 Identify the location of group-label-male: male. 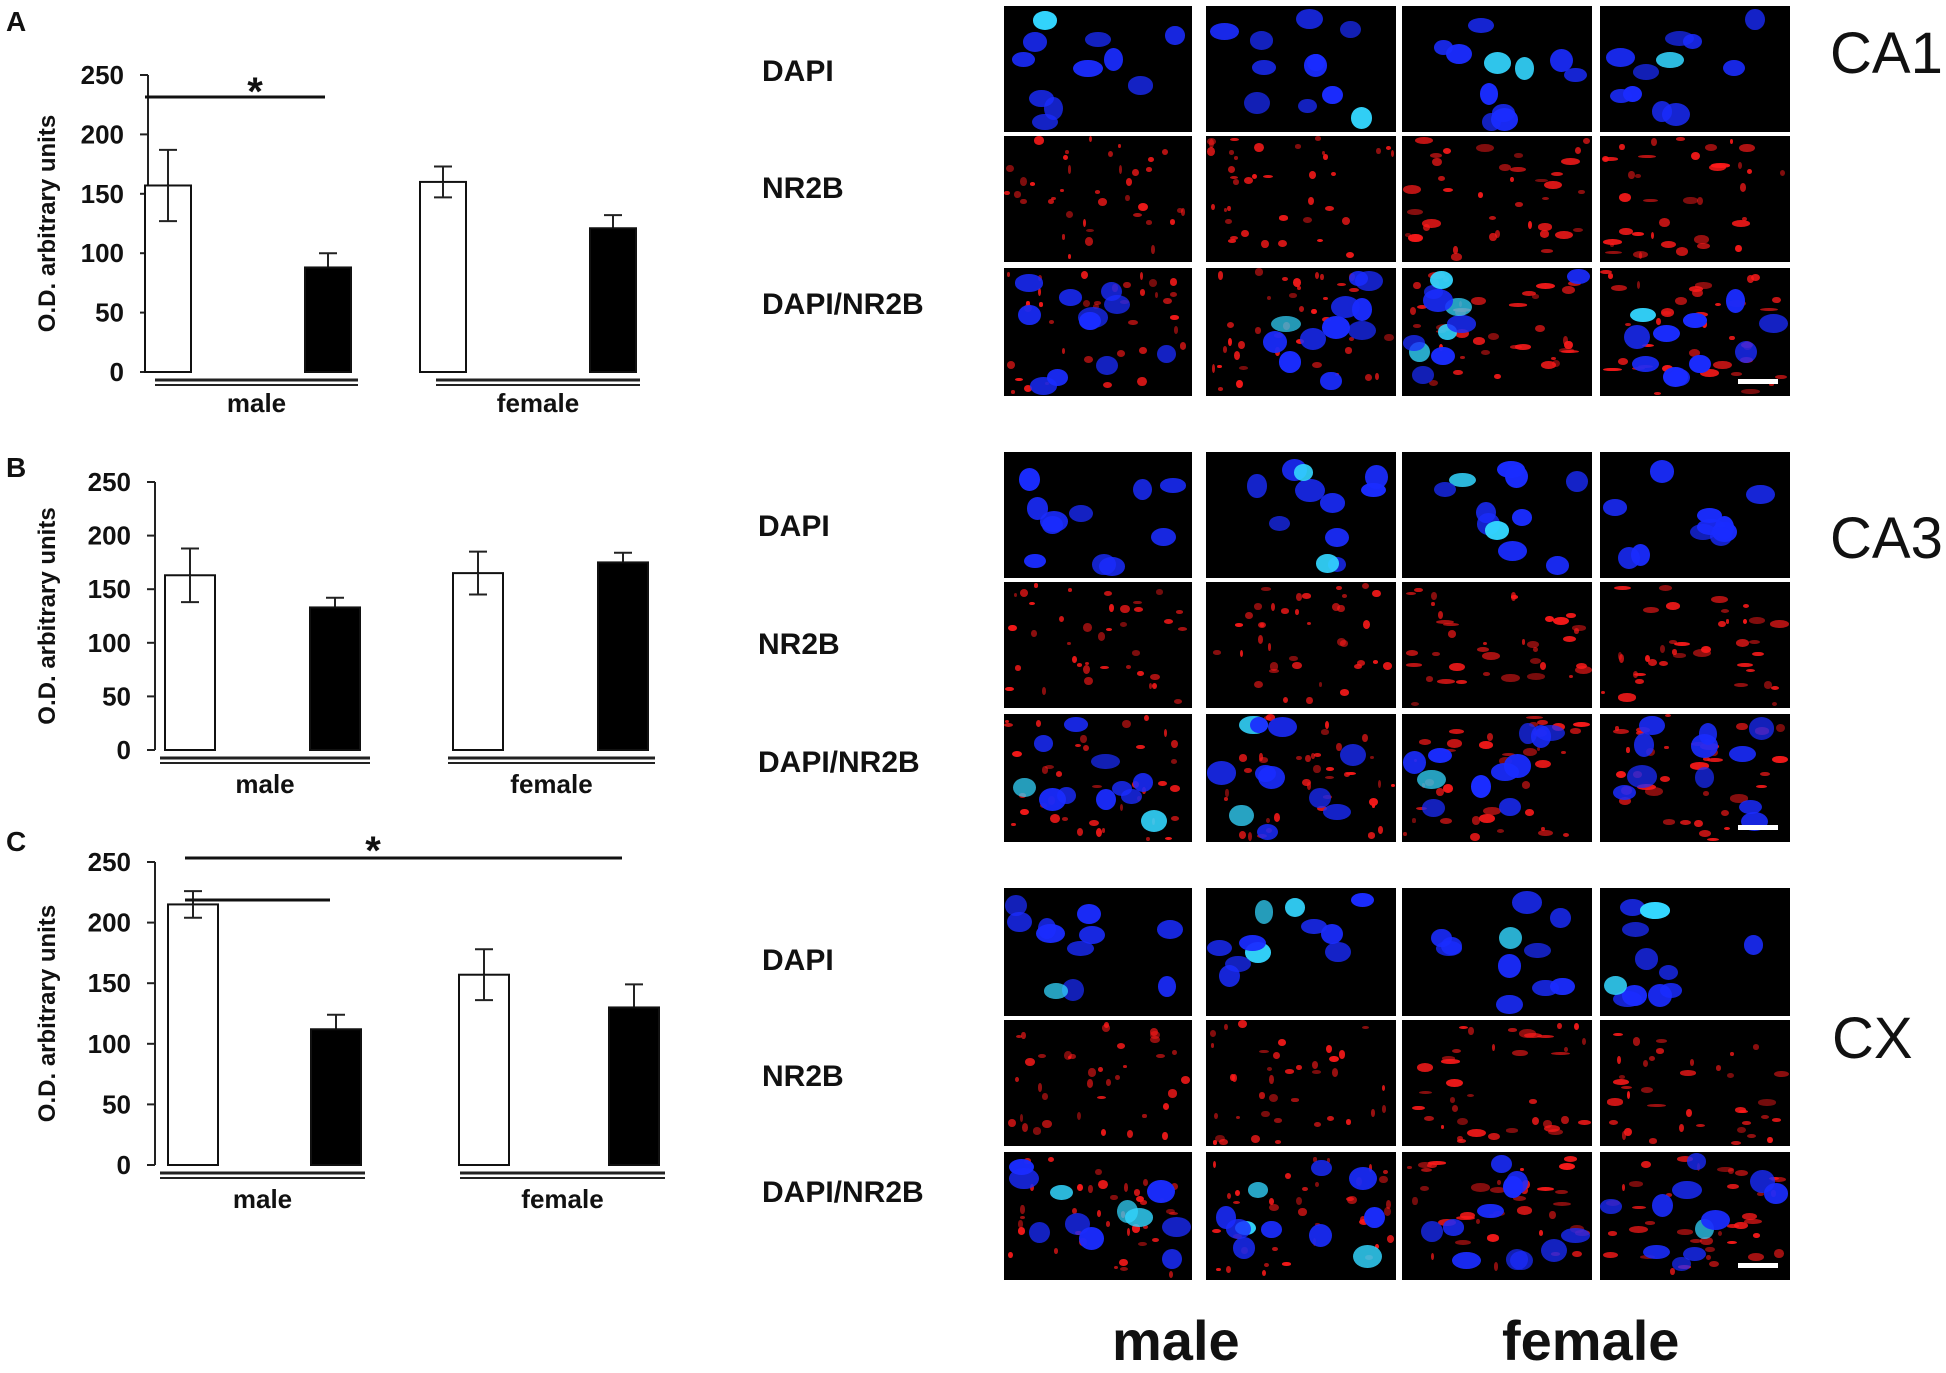
(264, 784).